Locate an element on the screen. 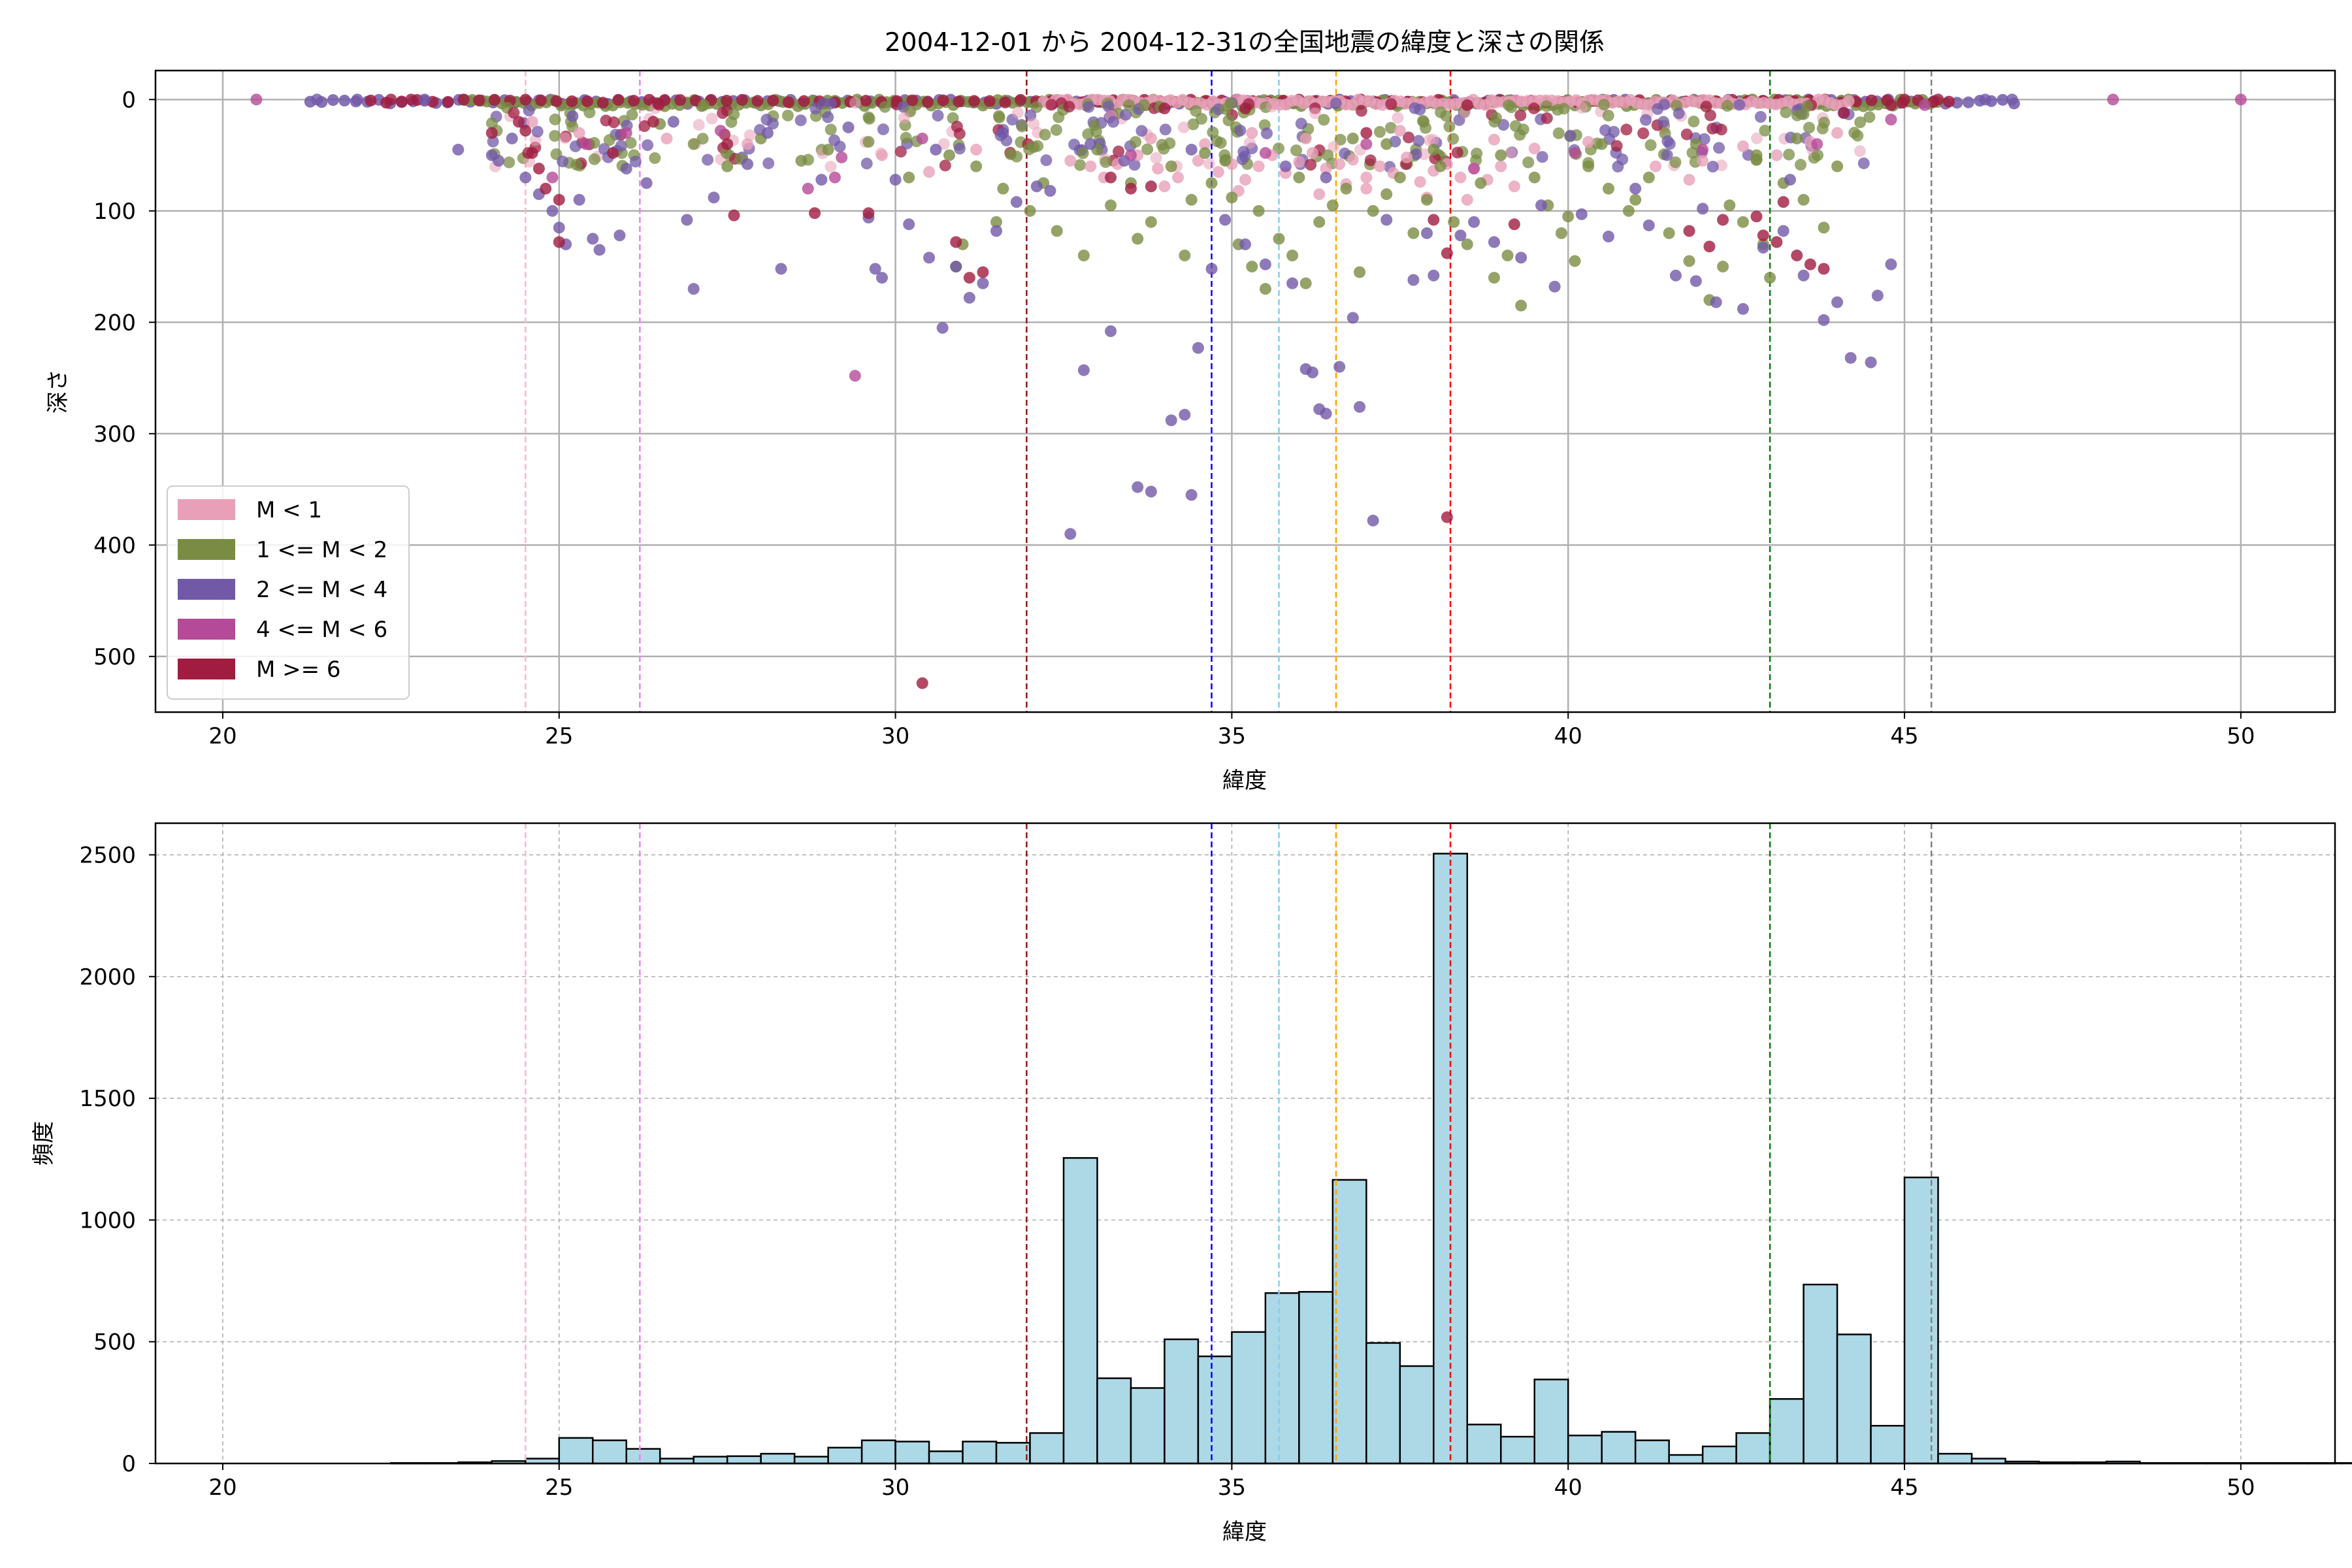 The height and width of the screenshot is (1568, 2352). histogram-x-tick-label: 20 is located at coordinates (222, 1488).